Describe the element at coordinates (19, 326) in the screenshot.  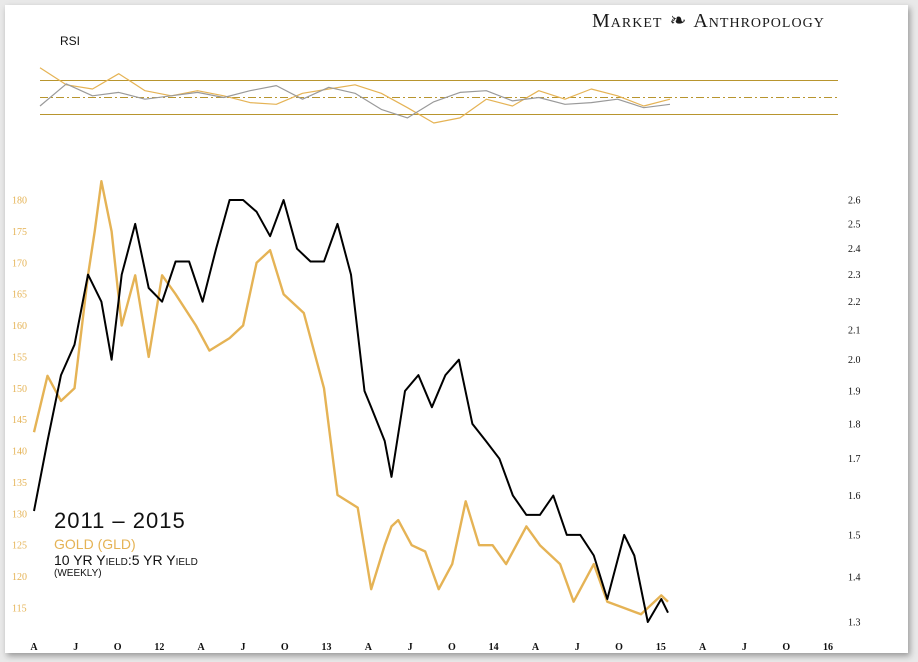
I see `y-left-tick-label: 160` at that location.